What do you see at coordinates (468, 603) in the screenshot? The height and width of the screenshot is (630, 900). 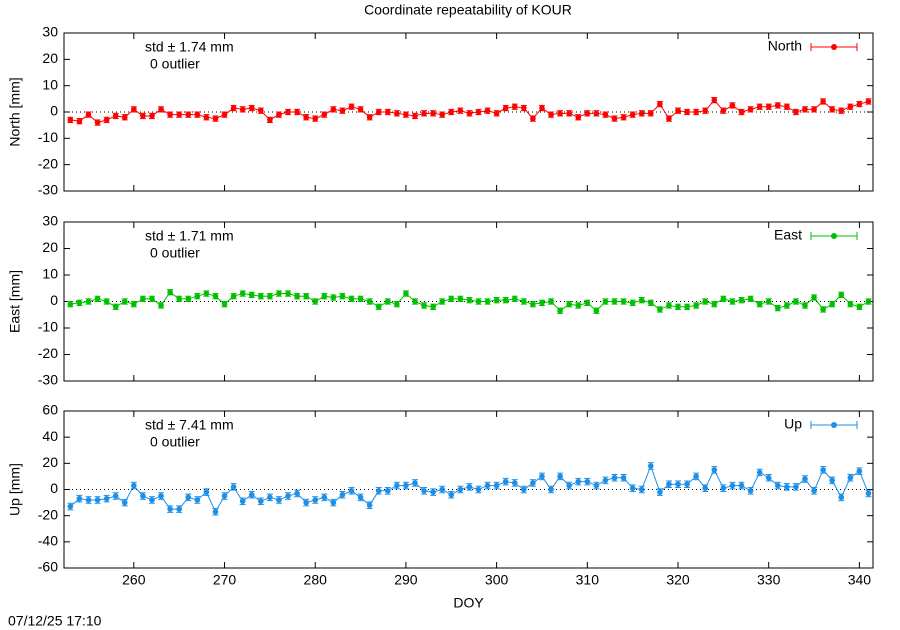 I see `x-axis-label: DOY` at bounding box center [468, 603].